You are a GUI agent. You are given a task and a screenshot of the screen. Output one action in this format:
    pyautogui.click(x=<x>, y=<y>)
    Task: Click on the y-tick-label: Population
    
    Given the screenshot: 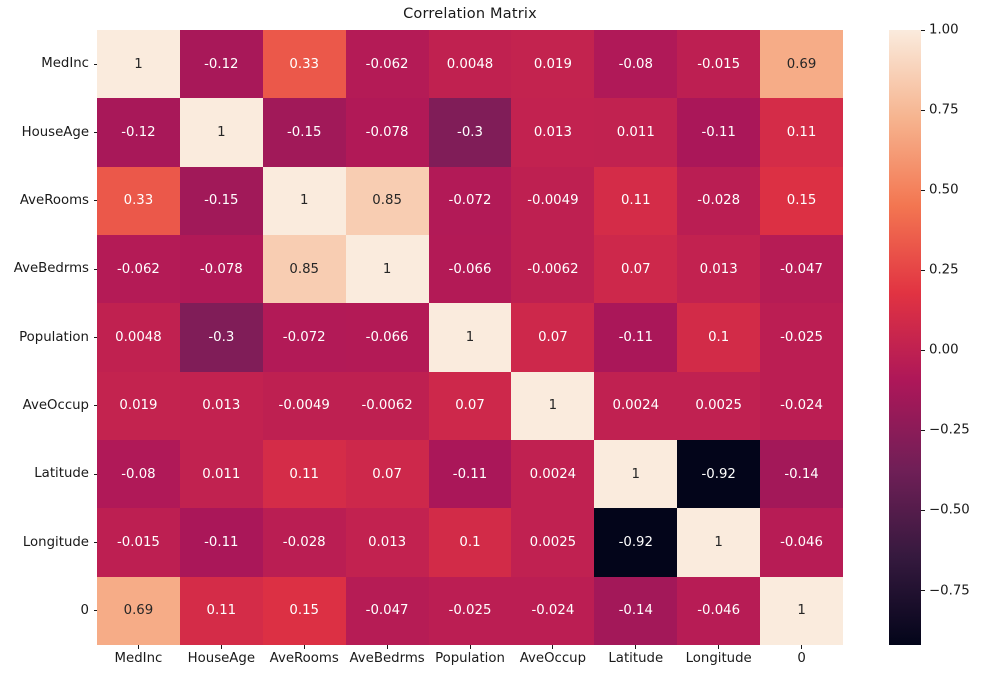 What is the action you would take?
    pyautogui.click(x=54, y=337)
    